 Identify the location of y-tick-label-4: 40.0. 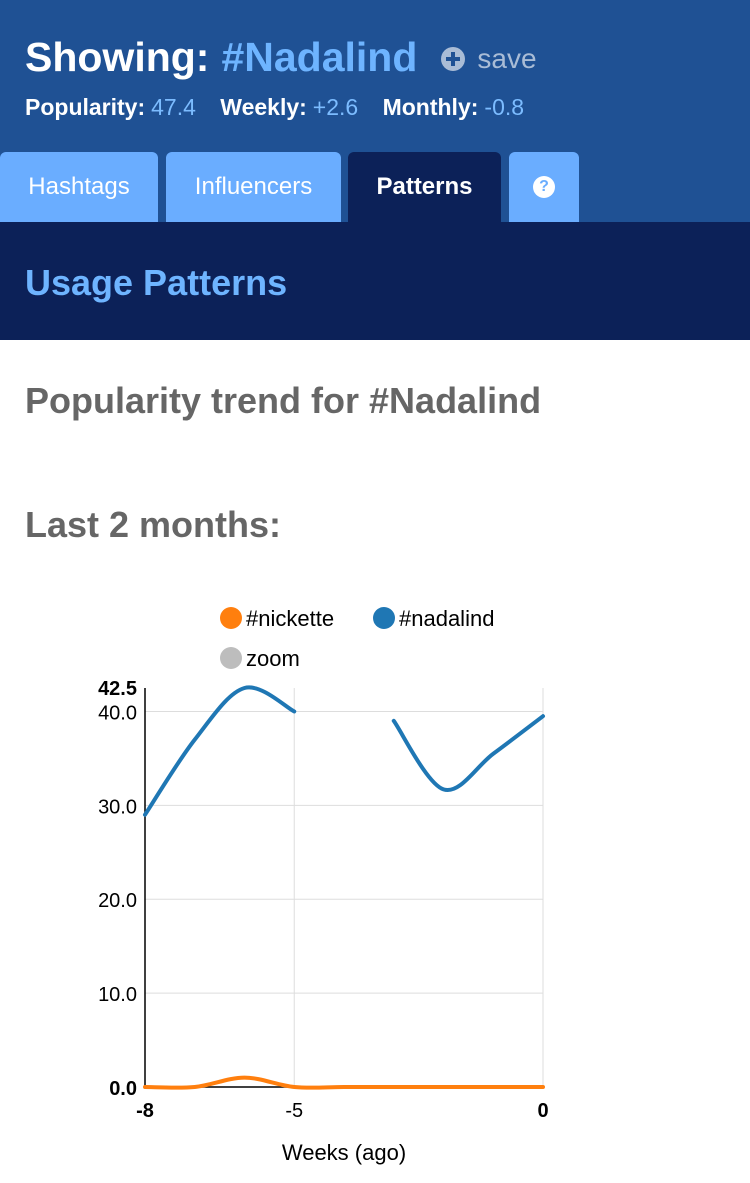
(117, 713).